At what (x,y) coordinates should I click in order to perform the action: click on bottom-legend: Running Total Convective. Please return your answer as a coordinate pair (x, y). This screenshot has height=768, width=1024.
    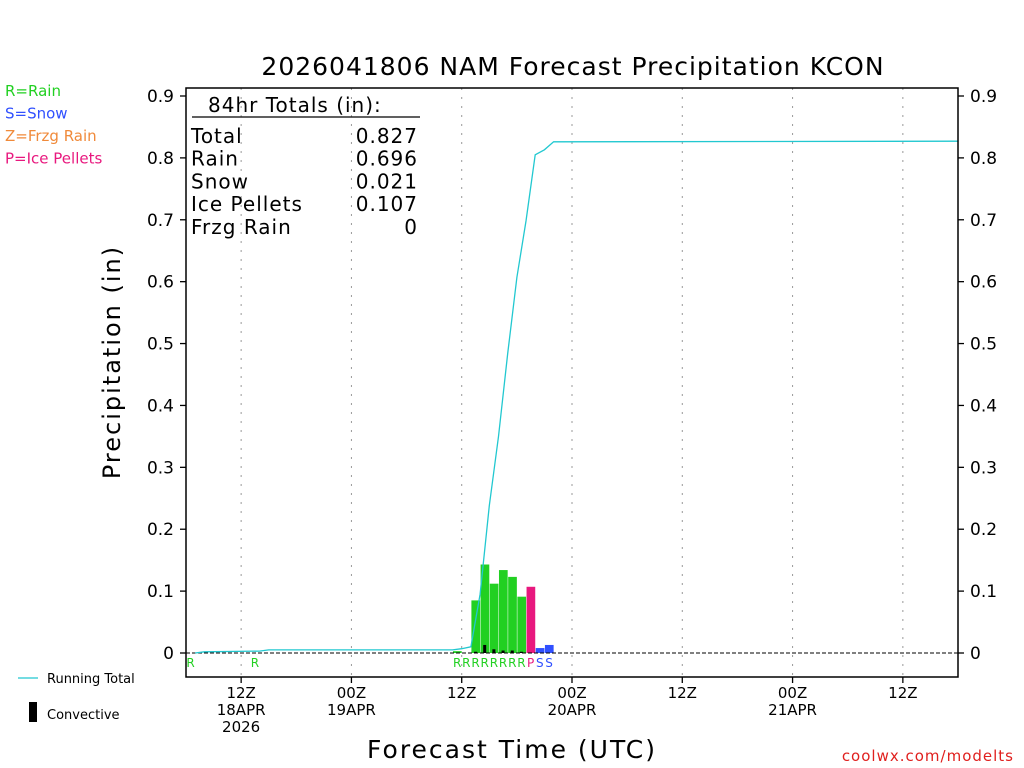
    Looking at the image, I should click on (76, 697).